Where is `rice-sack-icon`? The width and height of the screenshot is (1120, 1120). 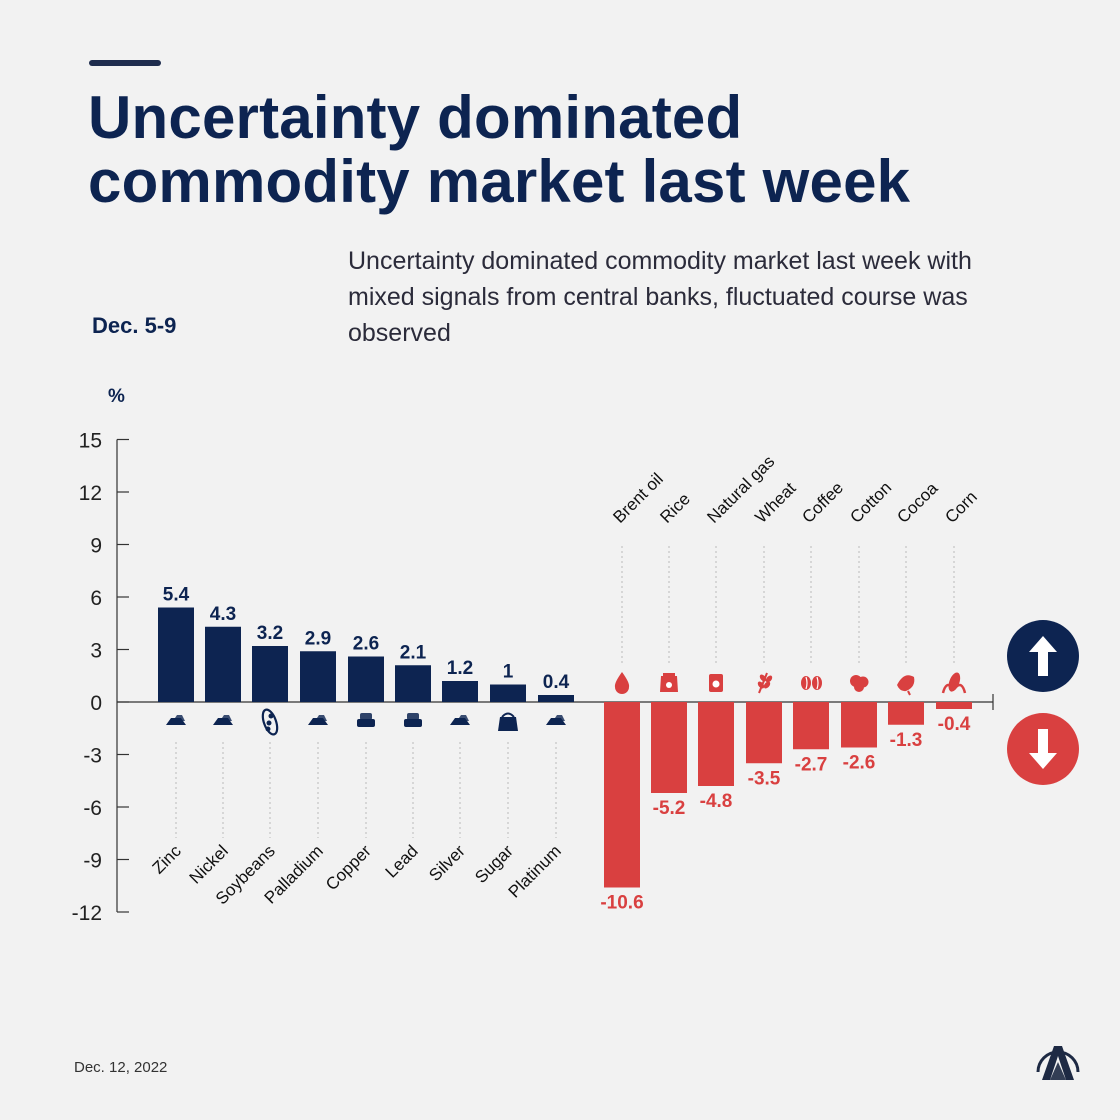 rice-sack-icon is located at coordinates (669, 682).